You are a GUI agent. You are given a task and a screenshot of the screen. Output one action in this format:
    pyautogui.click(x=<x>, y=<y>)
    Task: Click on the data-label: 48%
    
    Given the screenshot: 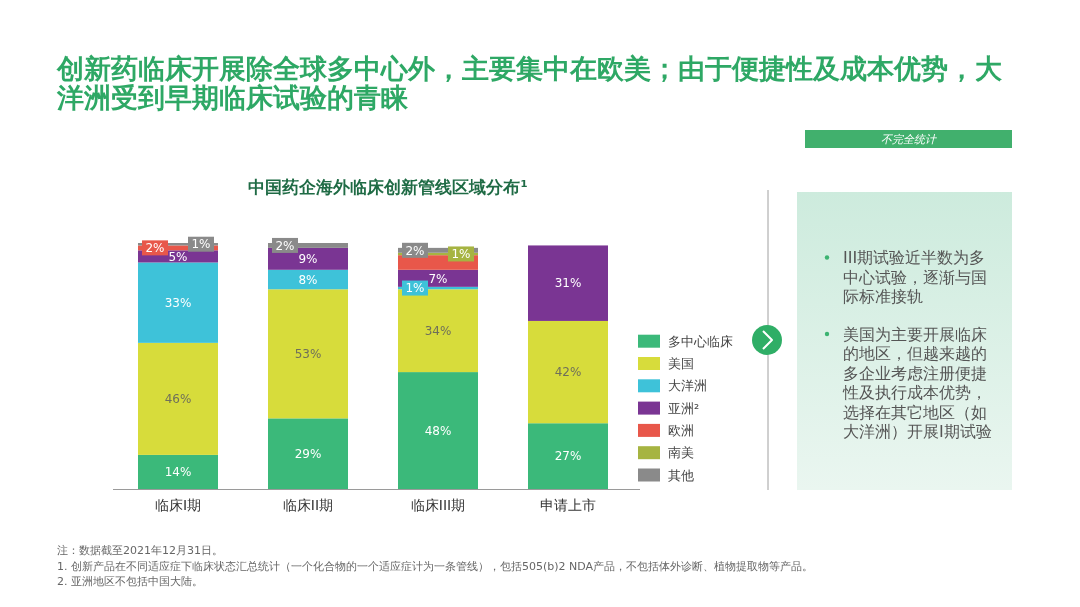 What is the action you would take?
    pyautogui.click(x=438, y=430)
    